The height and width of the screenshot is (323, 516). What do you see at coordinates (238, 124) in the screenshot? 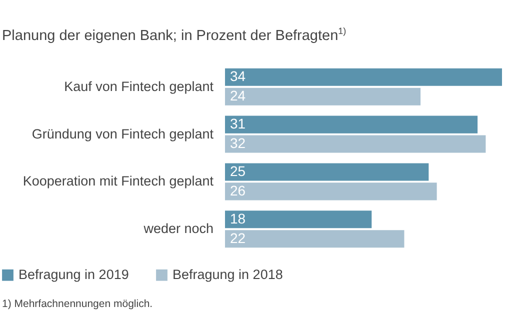
I see `data-label: 31` at bounding box center [238, 124].